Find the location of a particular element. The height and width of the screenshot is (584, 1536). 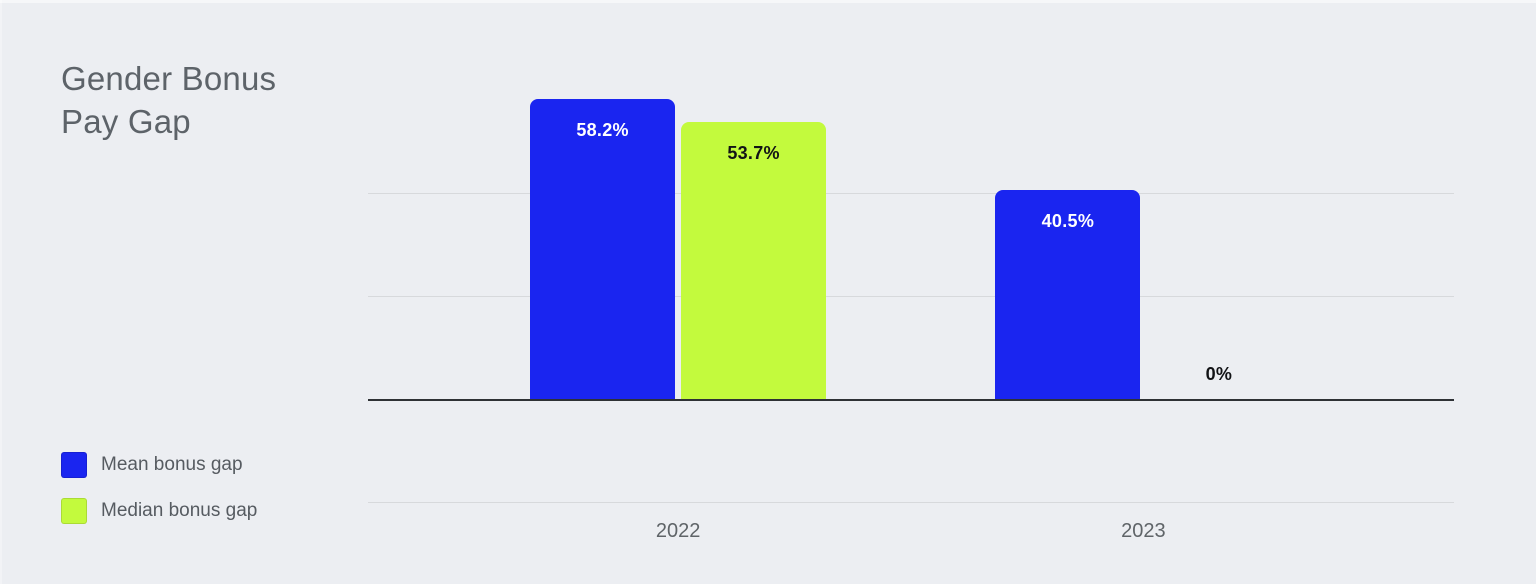

chart-title: Gender Bonus Pay Gap is located at coordinates (169, 100).